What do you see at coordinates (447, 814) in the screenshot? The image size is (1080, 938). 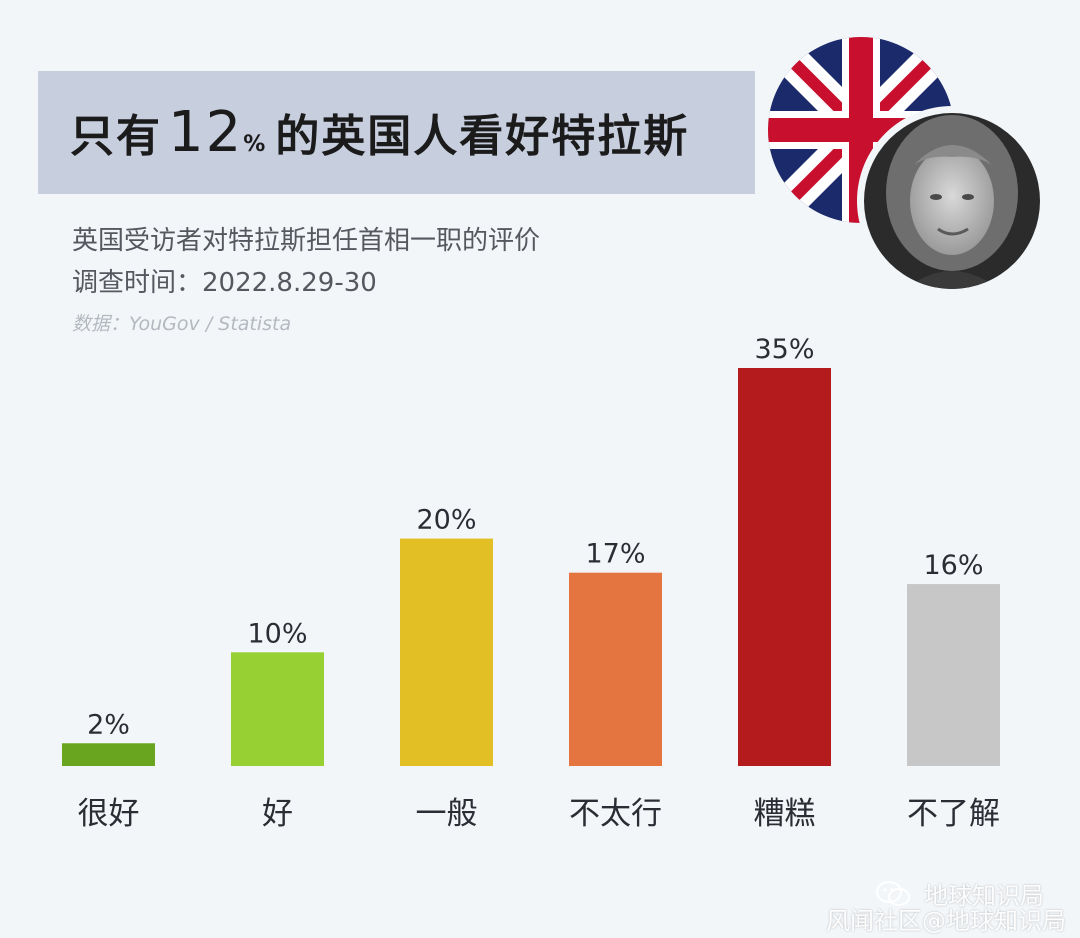 I see `category-label-2: 一般` at bounding box center [447, 814].